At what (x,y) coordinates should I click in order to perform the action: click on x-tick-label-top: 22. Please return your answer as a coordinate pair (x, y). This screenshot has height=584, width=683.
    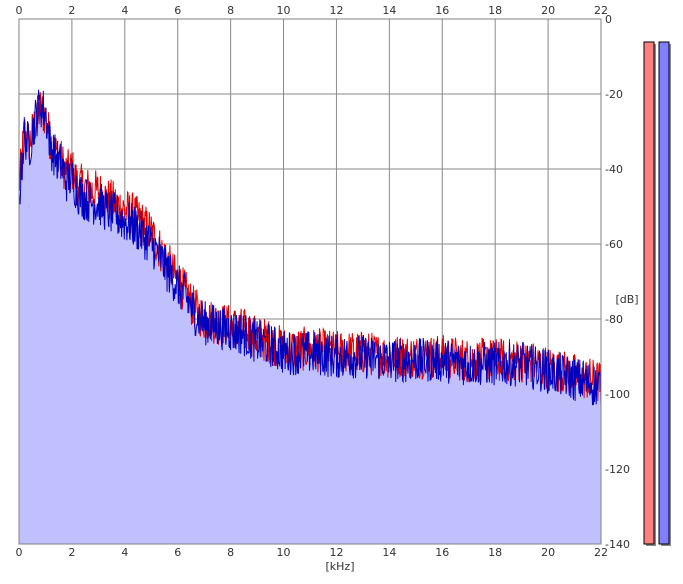
    Looking at the image, I should click on (601, 10).